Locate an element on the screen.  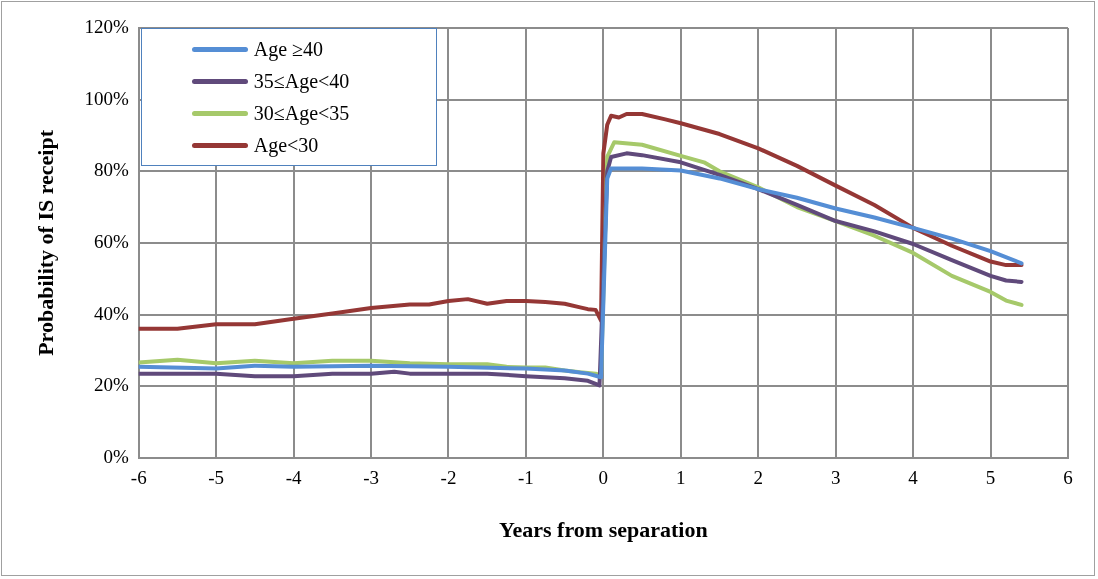
x-tick-label: -3 is located at coordinates (371, 478).